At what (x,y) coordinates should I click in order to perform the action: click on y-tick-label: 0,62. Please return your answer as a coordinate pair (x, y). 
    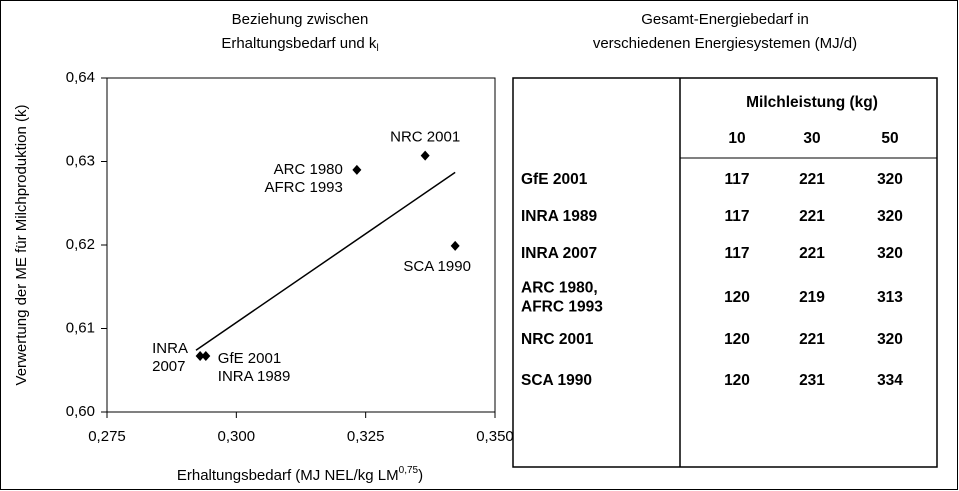
    Looking at the image, I should click on (80, 244).